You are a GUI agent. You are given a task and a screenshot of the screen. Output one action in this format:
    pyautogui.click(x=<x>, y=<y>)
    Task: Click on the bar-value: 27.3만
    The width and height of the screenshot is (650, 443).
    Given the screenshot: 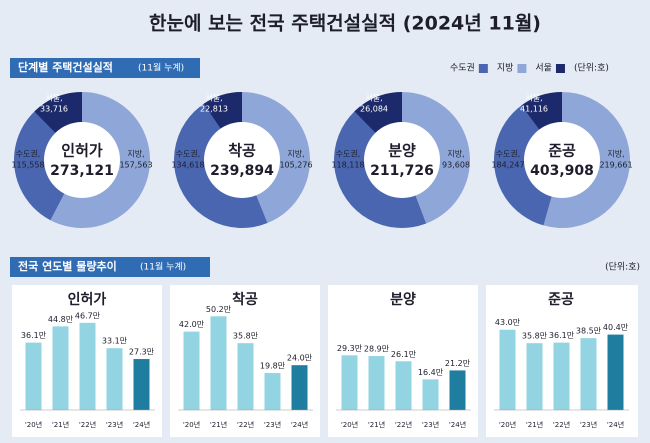 What is the action you would take?
    pyautogui.click(x=142, y=352)
    